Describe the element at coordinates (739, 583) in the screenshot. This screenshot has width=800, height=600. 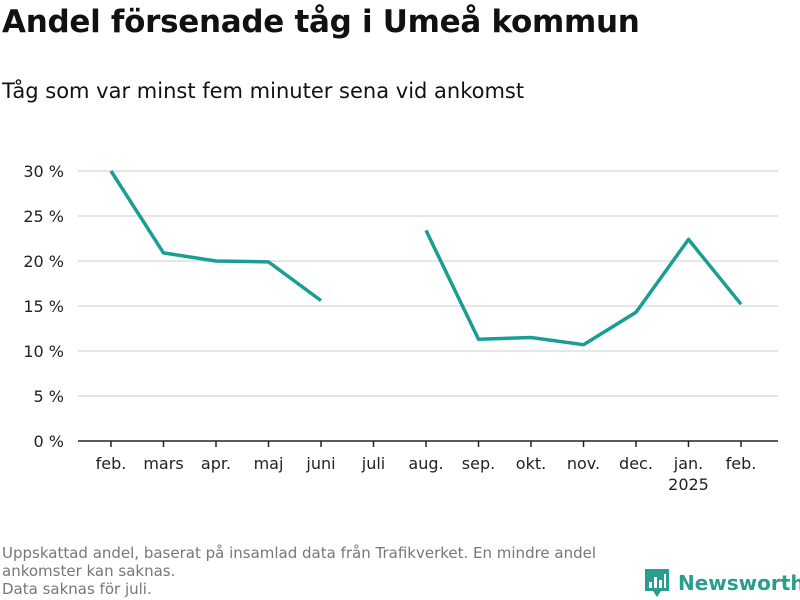
I see `brand-name: Newsworthy` at that location.